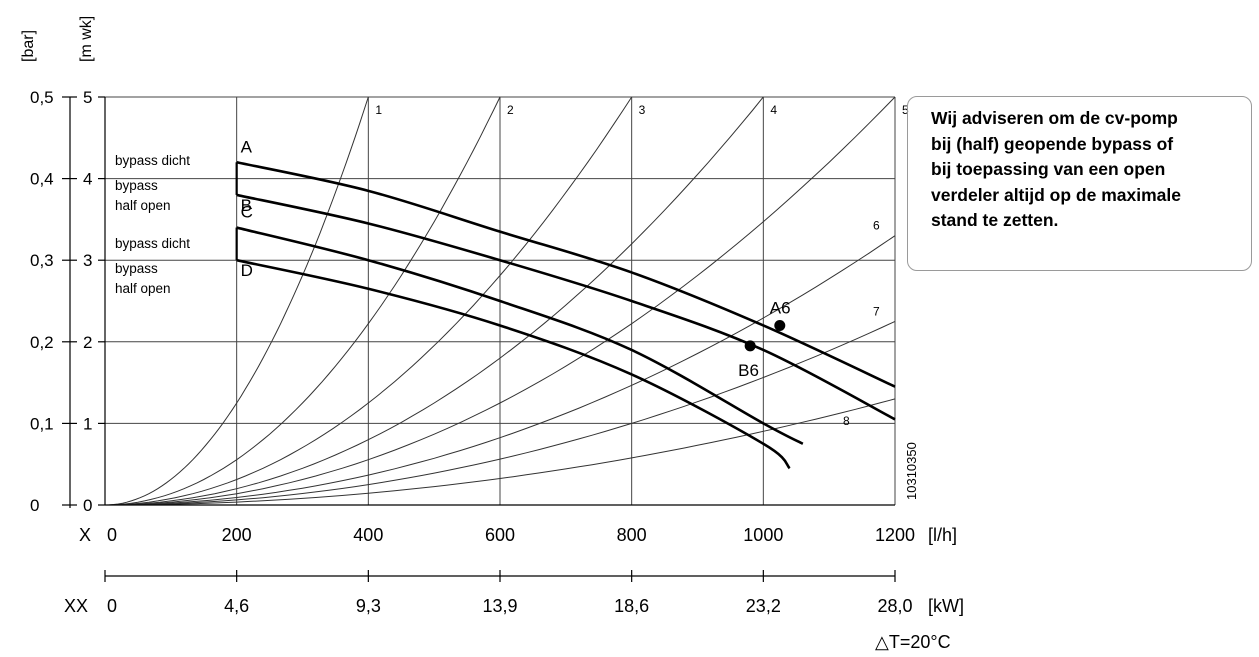 This screenshot has height=657, width=1259. What do you see at coordinates (911, 471) in the screenshot?
I see `figure-id: 10310350` at bounding box center [911, 471].